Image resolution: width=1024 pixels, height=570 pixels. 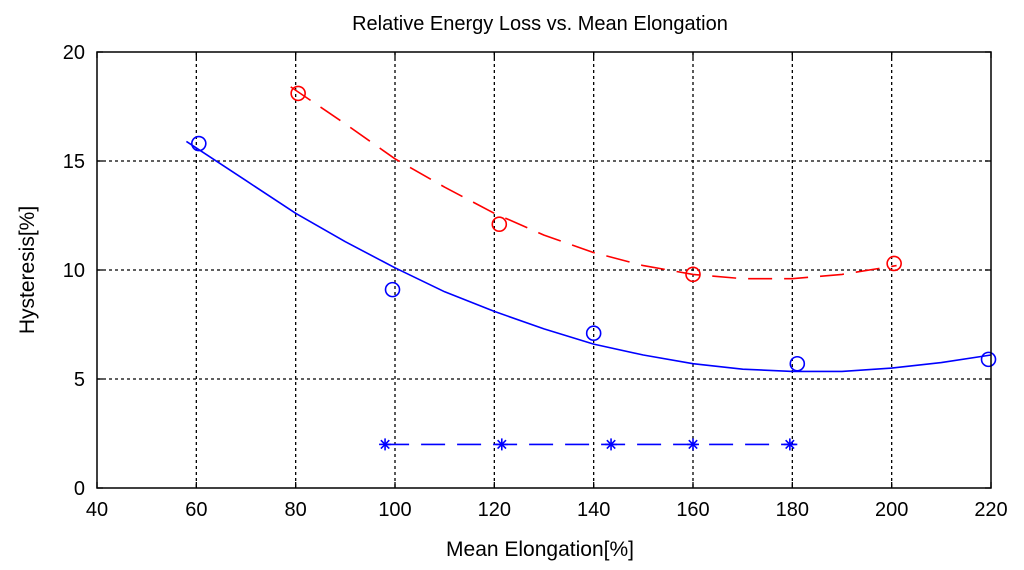 What do you see at coordinates (540, 549) in the screenshot?
I see `x-axis-label: Mean Elongation[%]` at bounding box center [540, 549].